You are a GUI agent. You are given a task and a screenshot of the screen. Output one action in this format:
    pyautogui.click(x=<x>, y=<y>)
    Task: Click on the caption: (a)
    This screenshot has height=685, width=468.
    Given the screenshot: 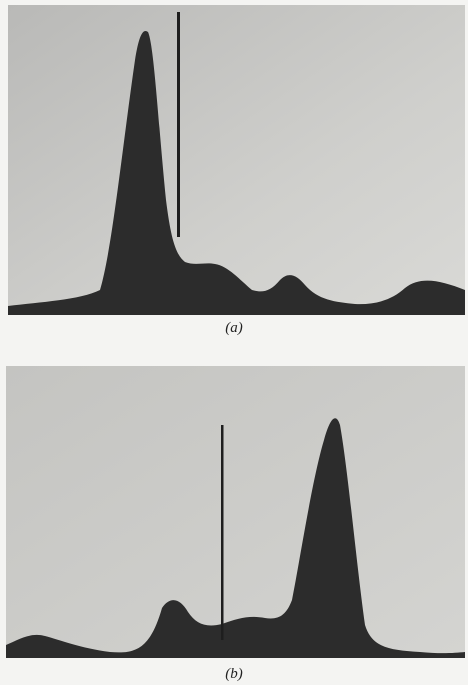 What is the action you would take?
    pyautogui.click(x=234, y=328)
    